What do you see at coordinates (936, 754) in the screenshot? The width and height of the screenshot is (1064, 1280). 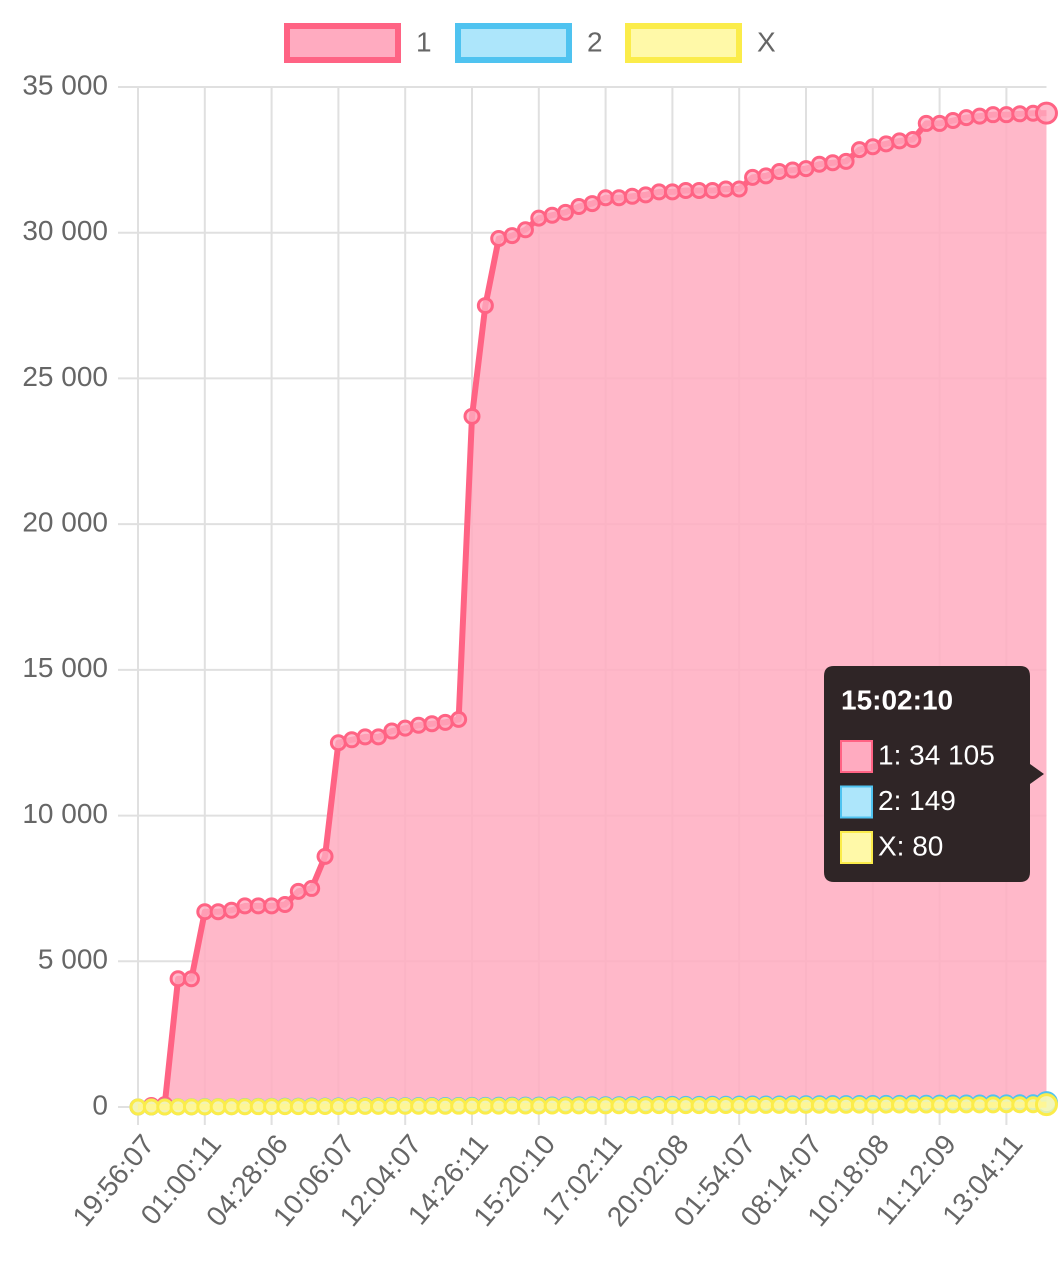 I see `tooltip-item: 1: 34 105` at bounding box center [936, 754].